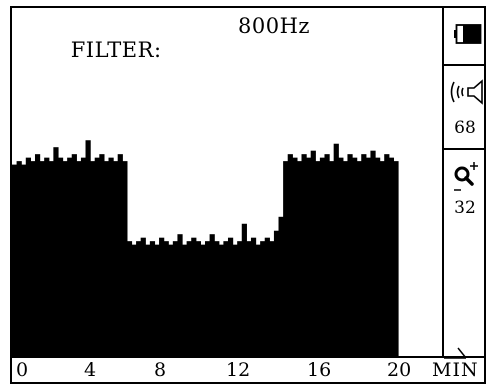  Describe the element at coordinates (22, 370) in the screenshot. I see `axis-tick-label: 0` at that location.